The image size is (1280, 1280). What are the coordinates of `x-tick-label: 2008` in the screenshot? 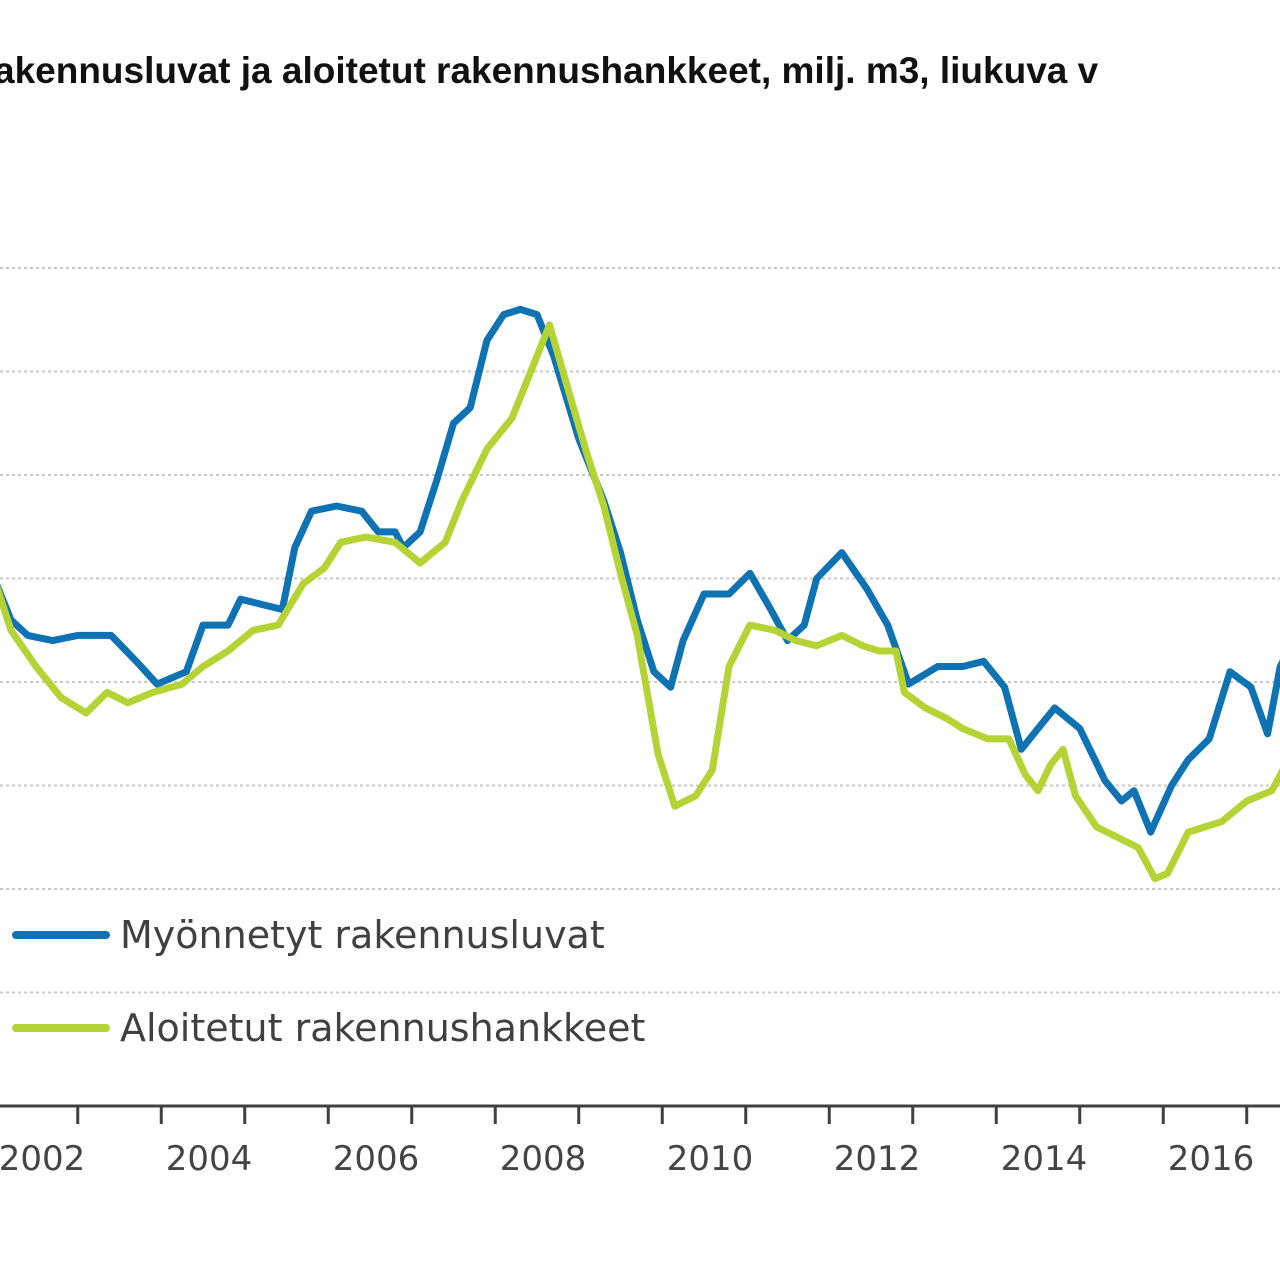 It's located at (543, 1159).